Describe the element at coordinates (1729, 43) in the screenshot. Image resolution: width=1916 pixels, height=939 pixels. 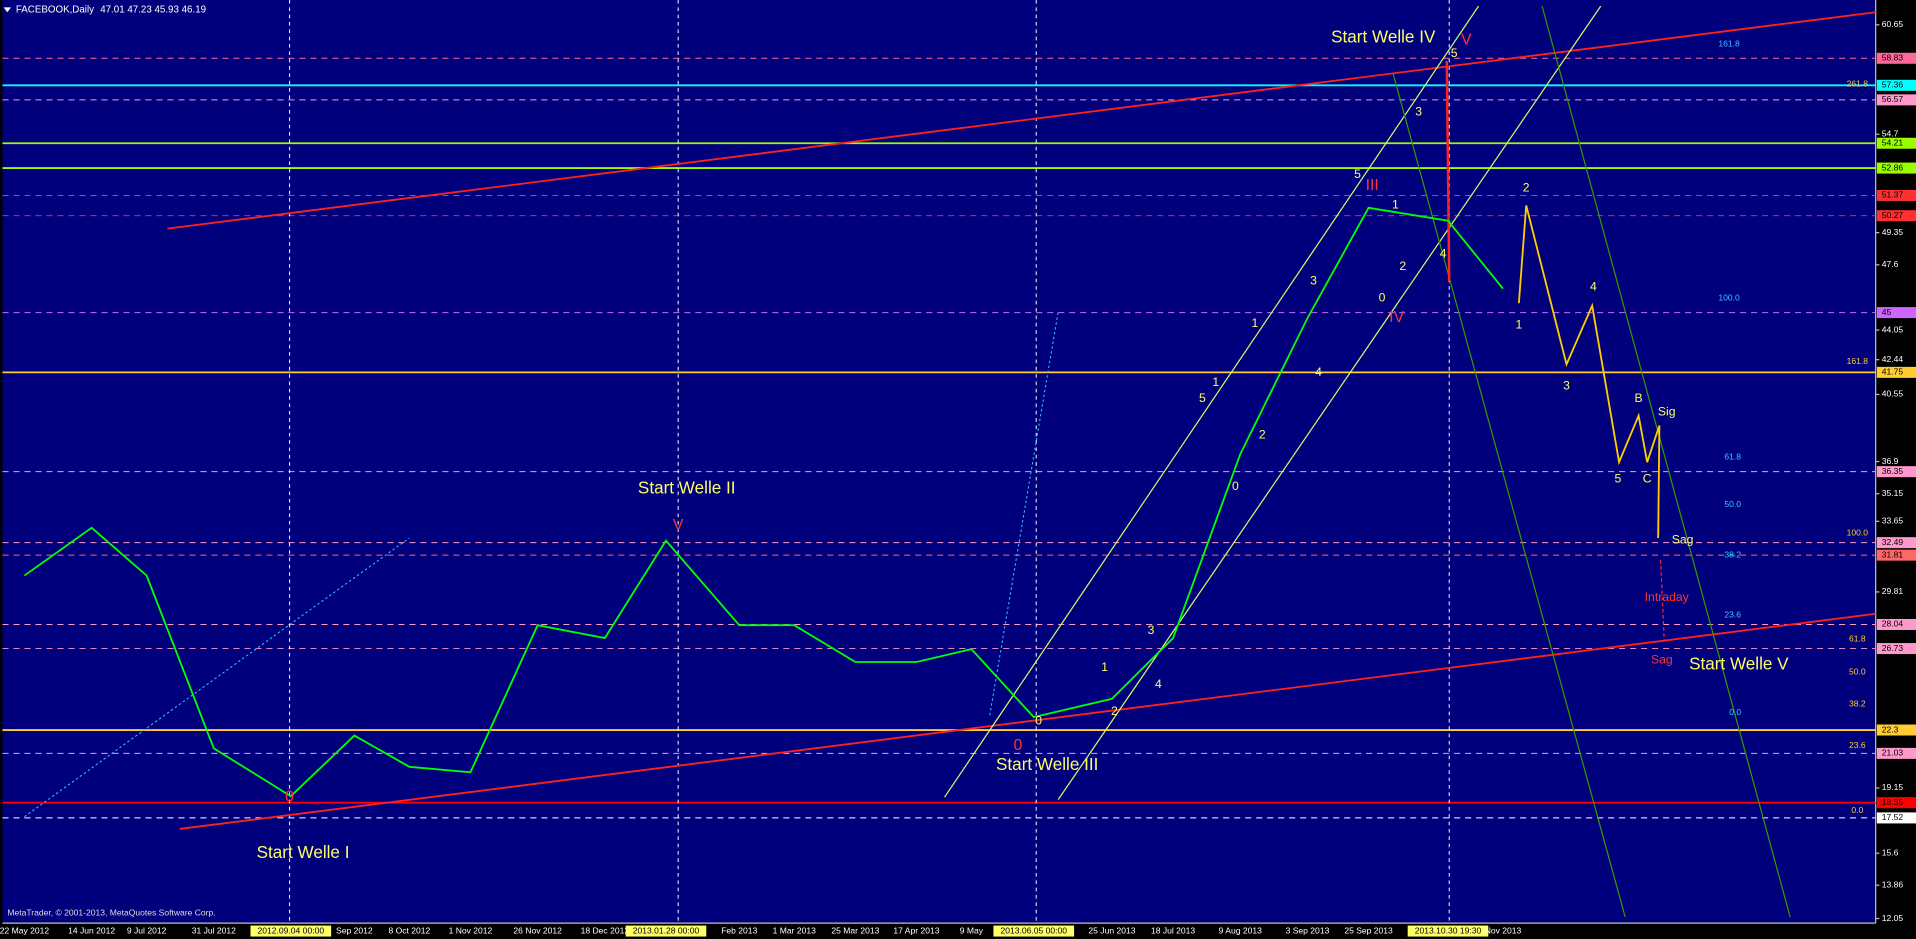
I see `fib-label: 161.8` at that location.